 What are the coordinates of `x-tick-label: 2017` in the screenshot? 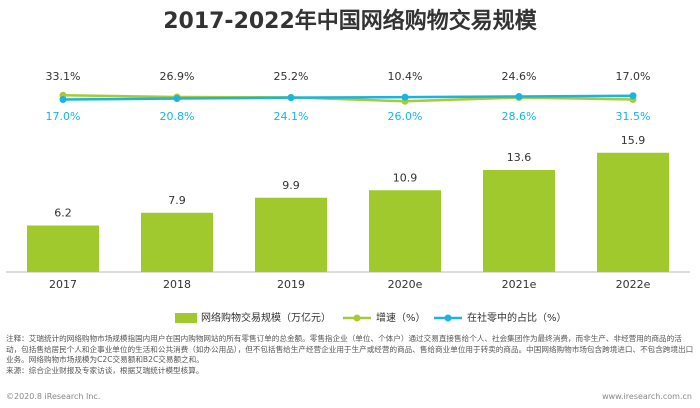 It's located at (63, 284).